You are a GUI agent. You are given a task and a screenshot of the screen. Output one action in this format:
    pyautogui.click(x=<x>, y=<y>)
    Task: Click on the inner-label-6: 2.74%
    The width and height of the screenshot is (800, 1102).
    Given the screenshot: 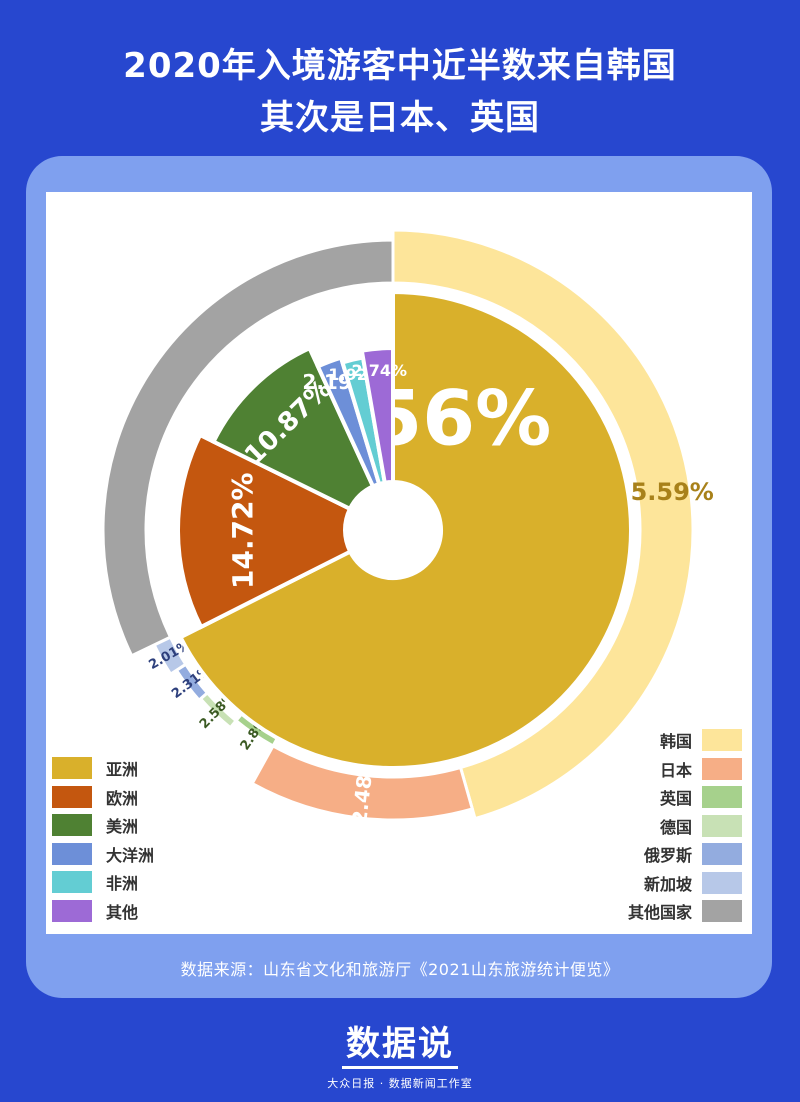 What is the action you would take?
    pyautogui.click(x=379, y=370)
    